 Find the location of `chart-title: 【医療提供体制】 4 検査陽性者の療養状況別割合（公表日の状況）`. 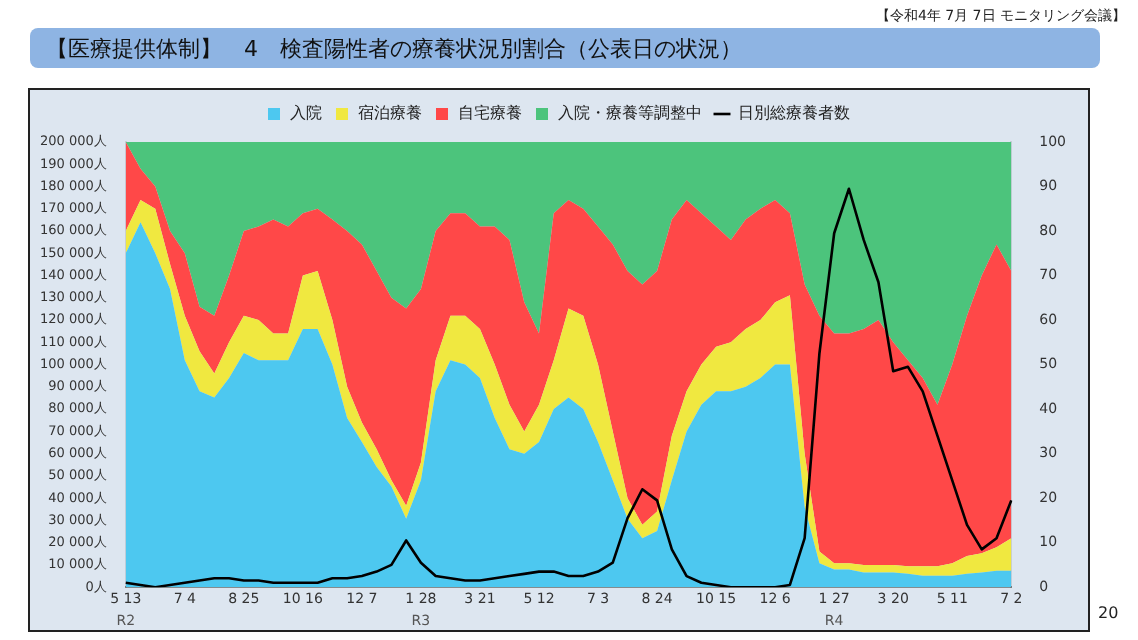

chart-title: 【医療提供体制】 4 検査陽性者の療養状況別割合（公表日の状況） is located at coordinates (565, 48).